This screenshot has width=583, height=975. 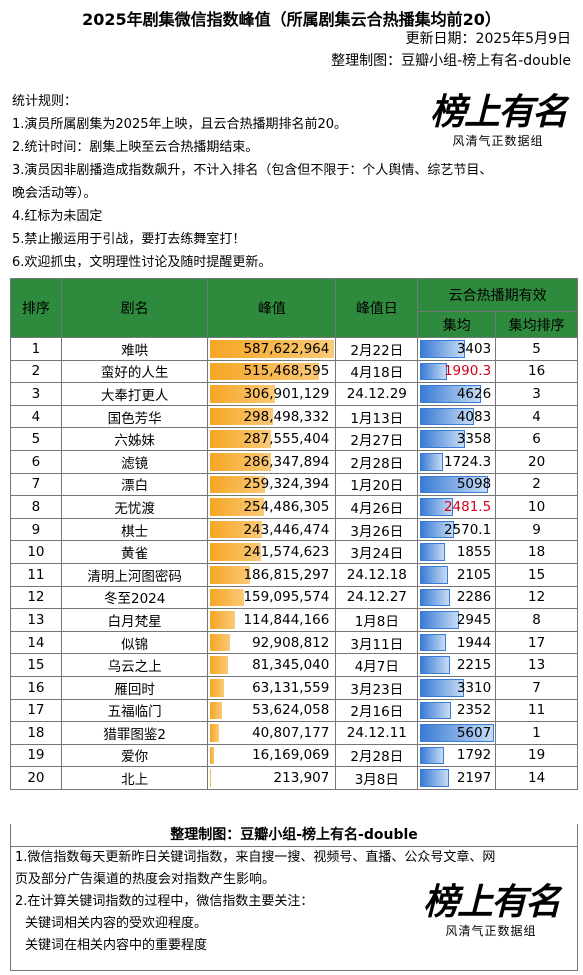 I want to click on peak-value: 306,901,129, so click(x=286, y=393).